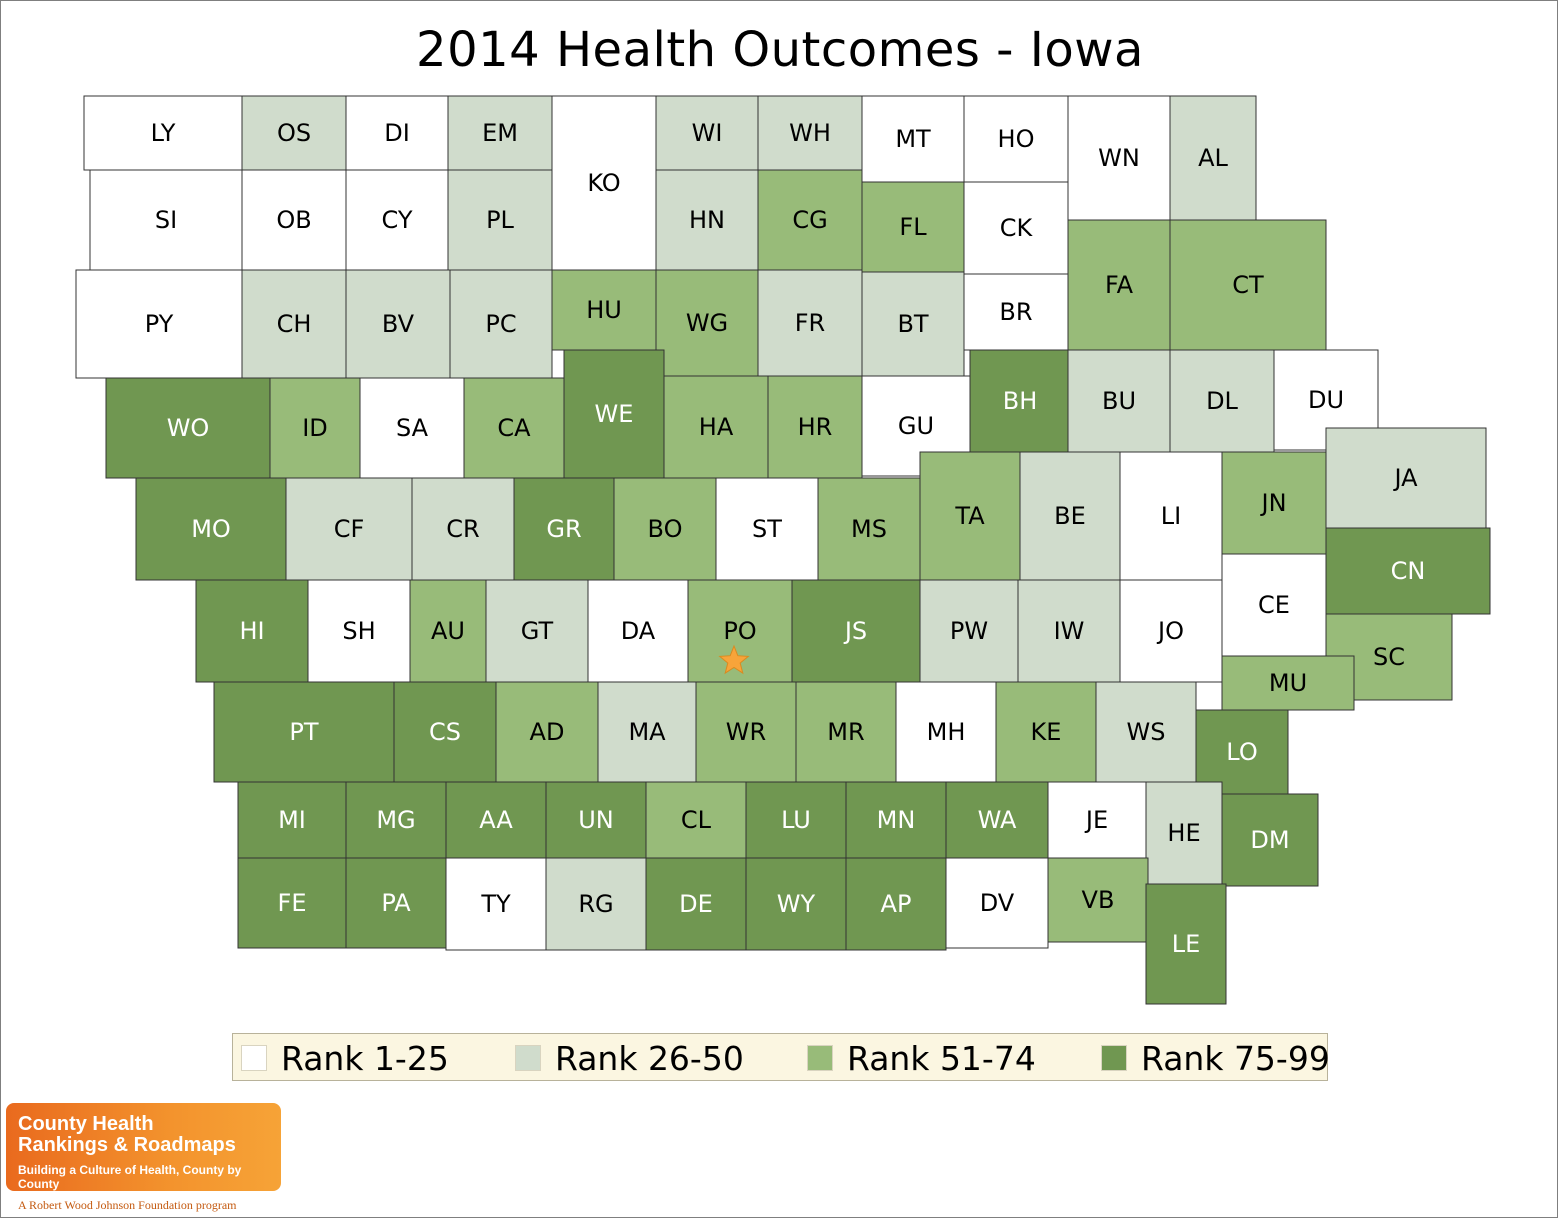  I want to click on county-label: CS, so click(445, 732).